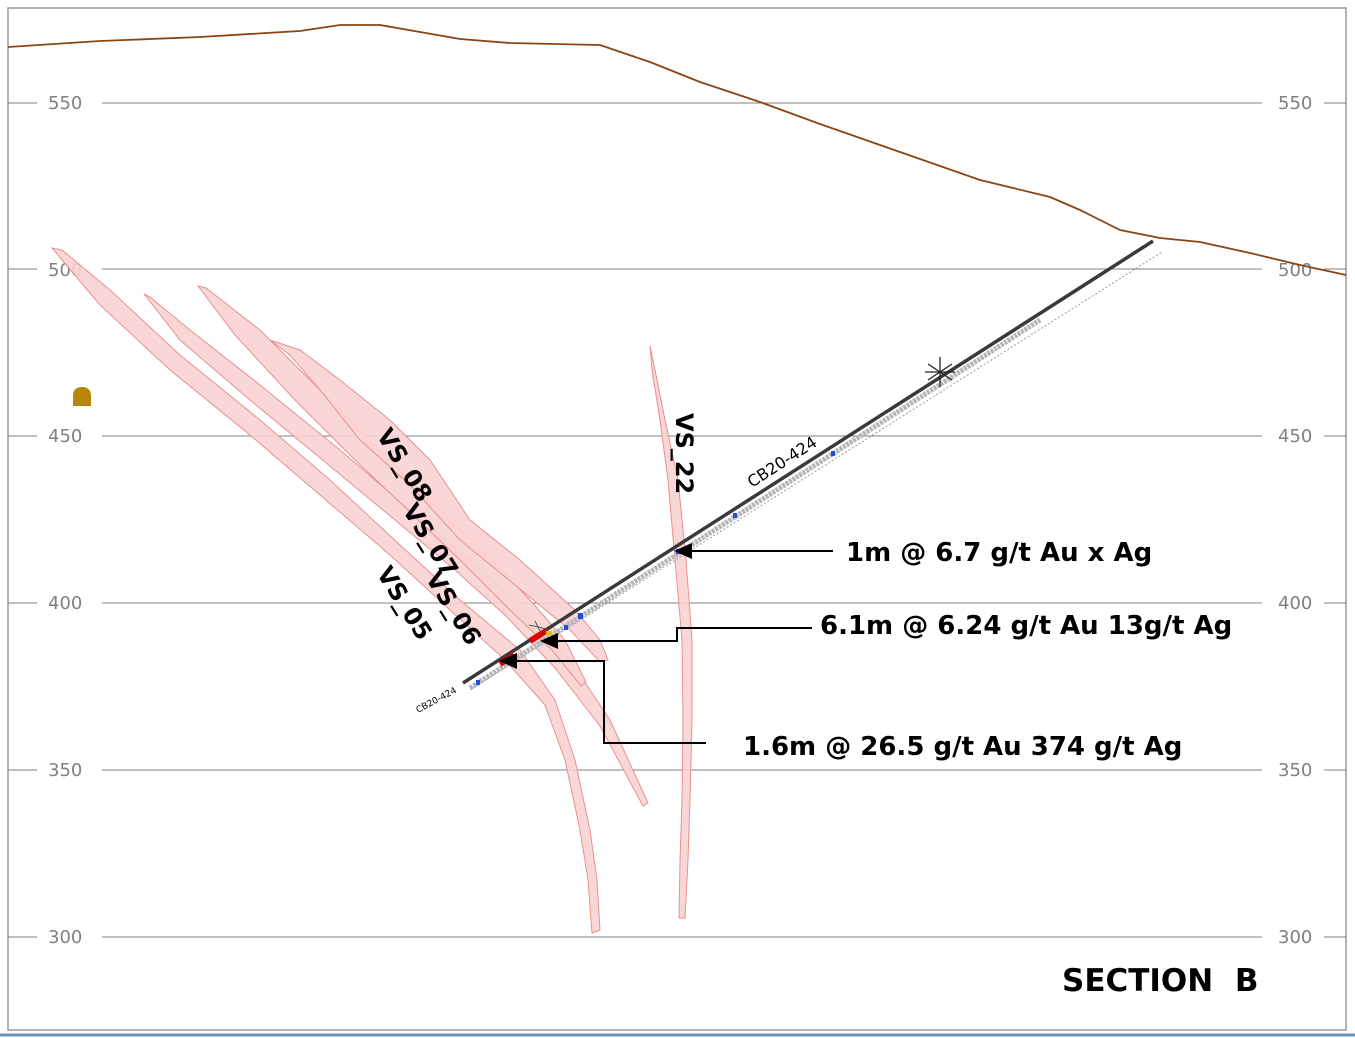  I want to click on high-grade-interval, so click(538, 636).